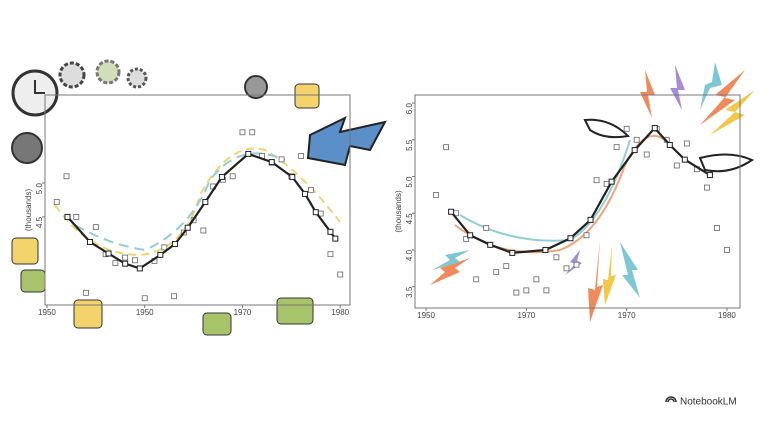 This screenshot has width=768, height=432. Describe the element at coordinates (409, 145) in the screenshot. I see `y-tick-label: 5.5` at that location.